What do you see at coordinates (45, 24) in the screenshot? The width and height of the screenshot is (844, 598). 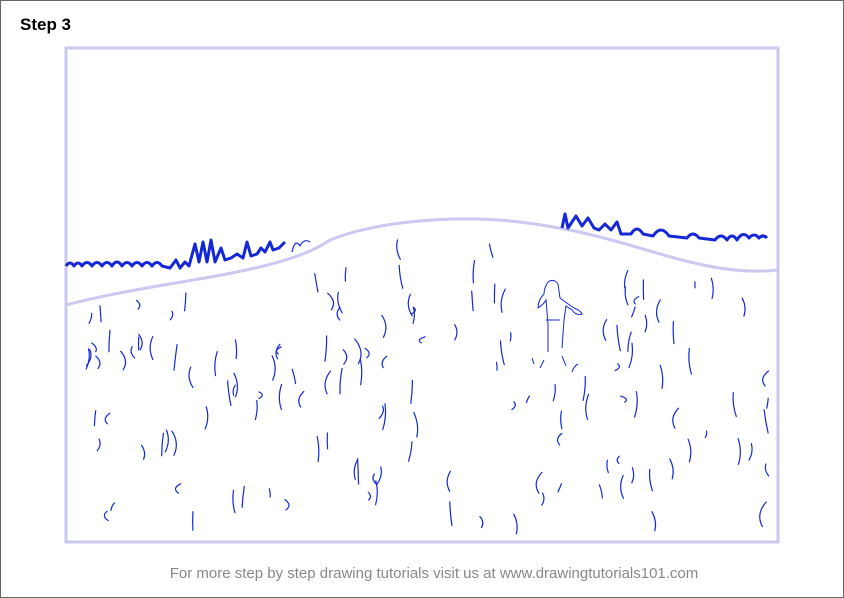 I see `step-title: Step 3` at bounding box center [45, 24].